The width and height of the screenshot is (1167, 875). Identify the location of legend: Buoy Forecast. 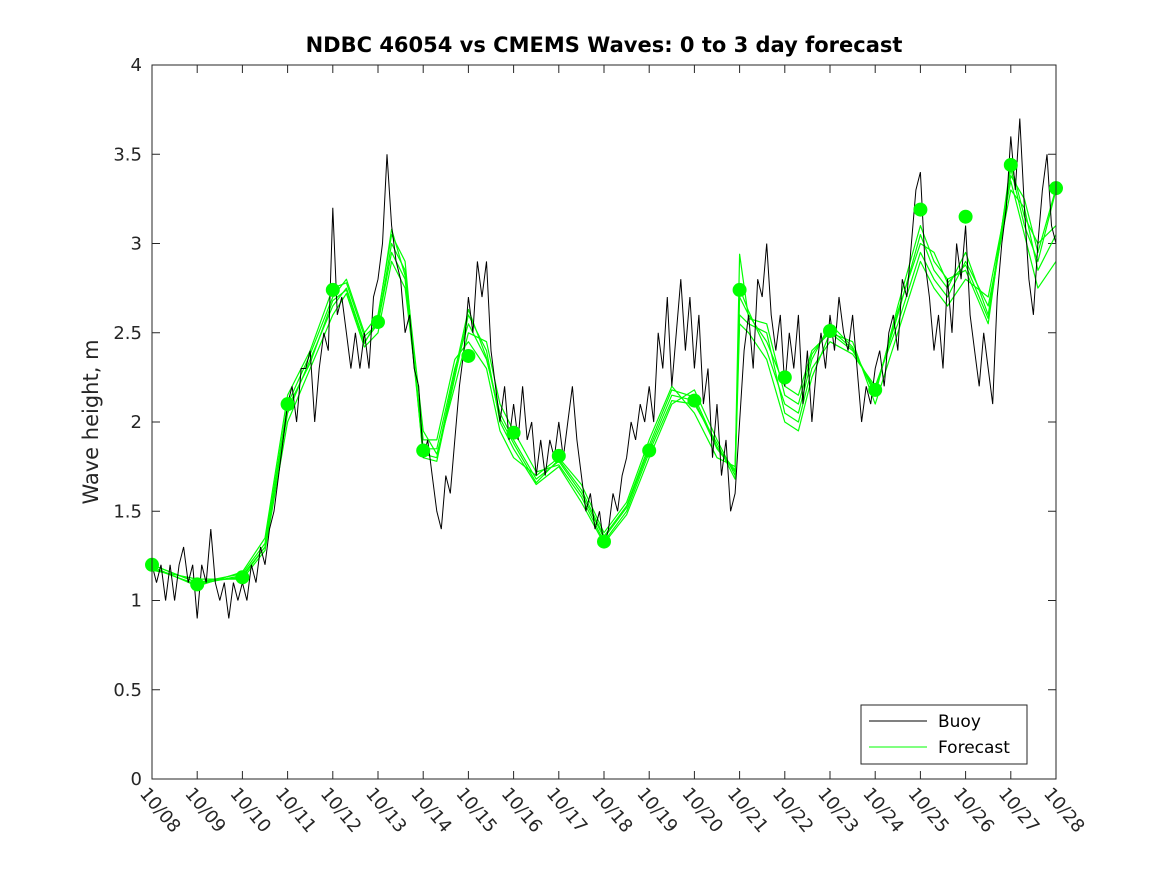
(944, 734).